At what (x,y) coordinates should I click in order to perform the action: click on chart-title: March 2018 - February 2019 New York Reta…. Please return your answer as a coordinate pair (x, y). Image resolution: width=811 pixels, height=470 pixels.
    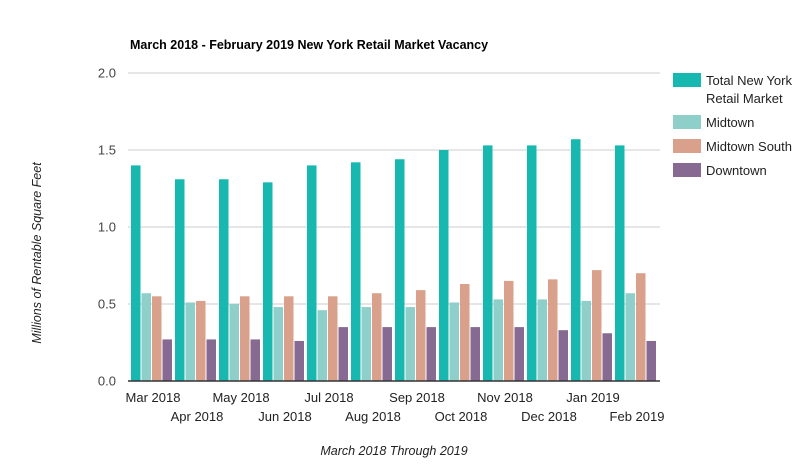
    Looking at the image, I should click on (309, 45).